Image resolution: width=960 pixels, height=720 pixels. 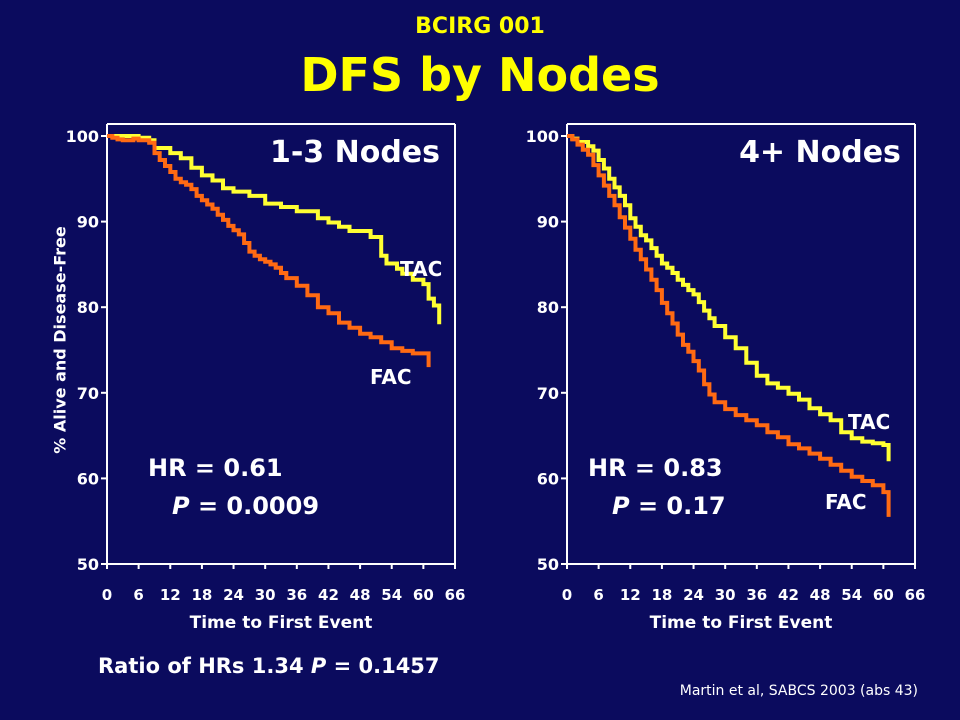 I want to click on panel-title: 1-3 Nodes, so click(x=355, y=152).